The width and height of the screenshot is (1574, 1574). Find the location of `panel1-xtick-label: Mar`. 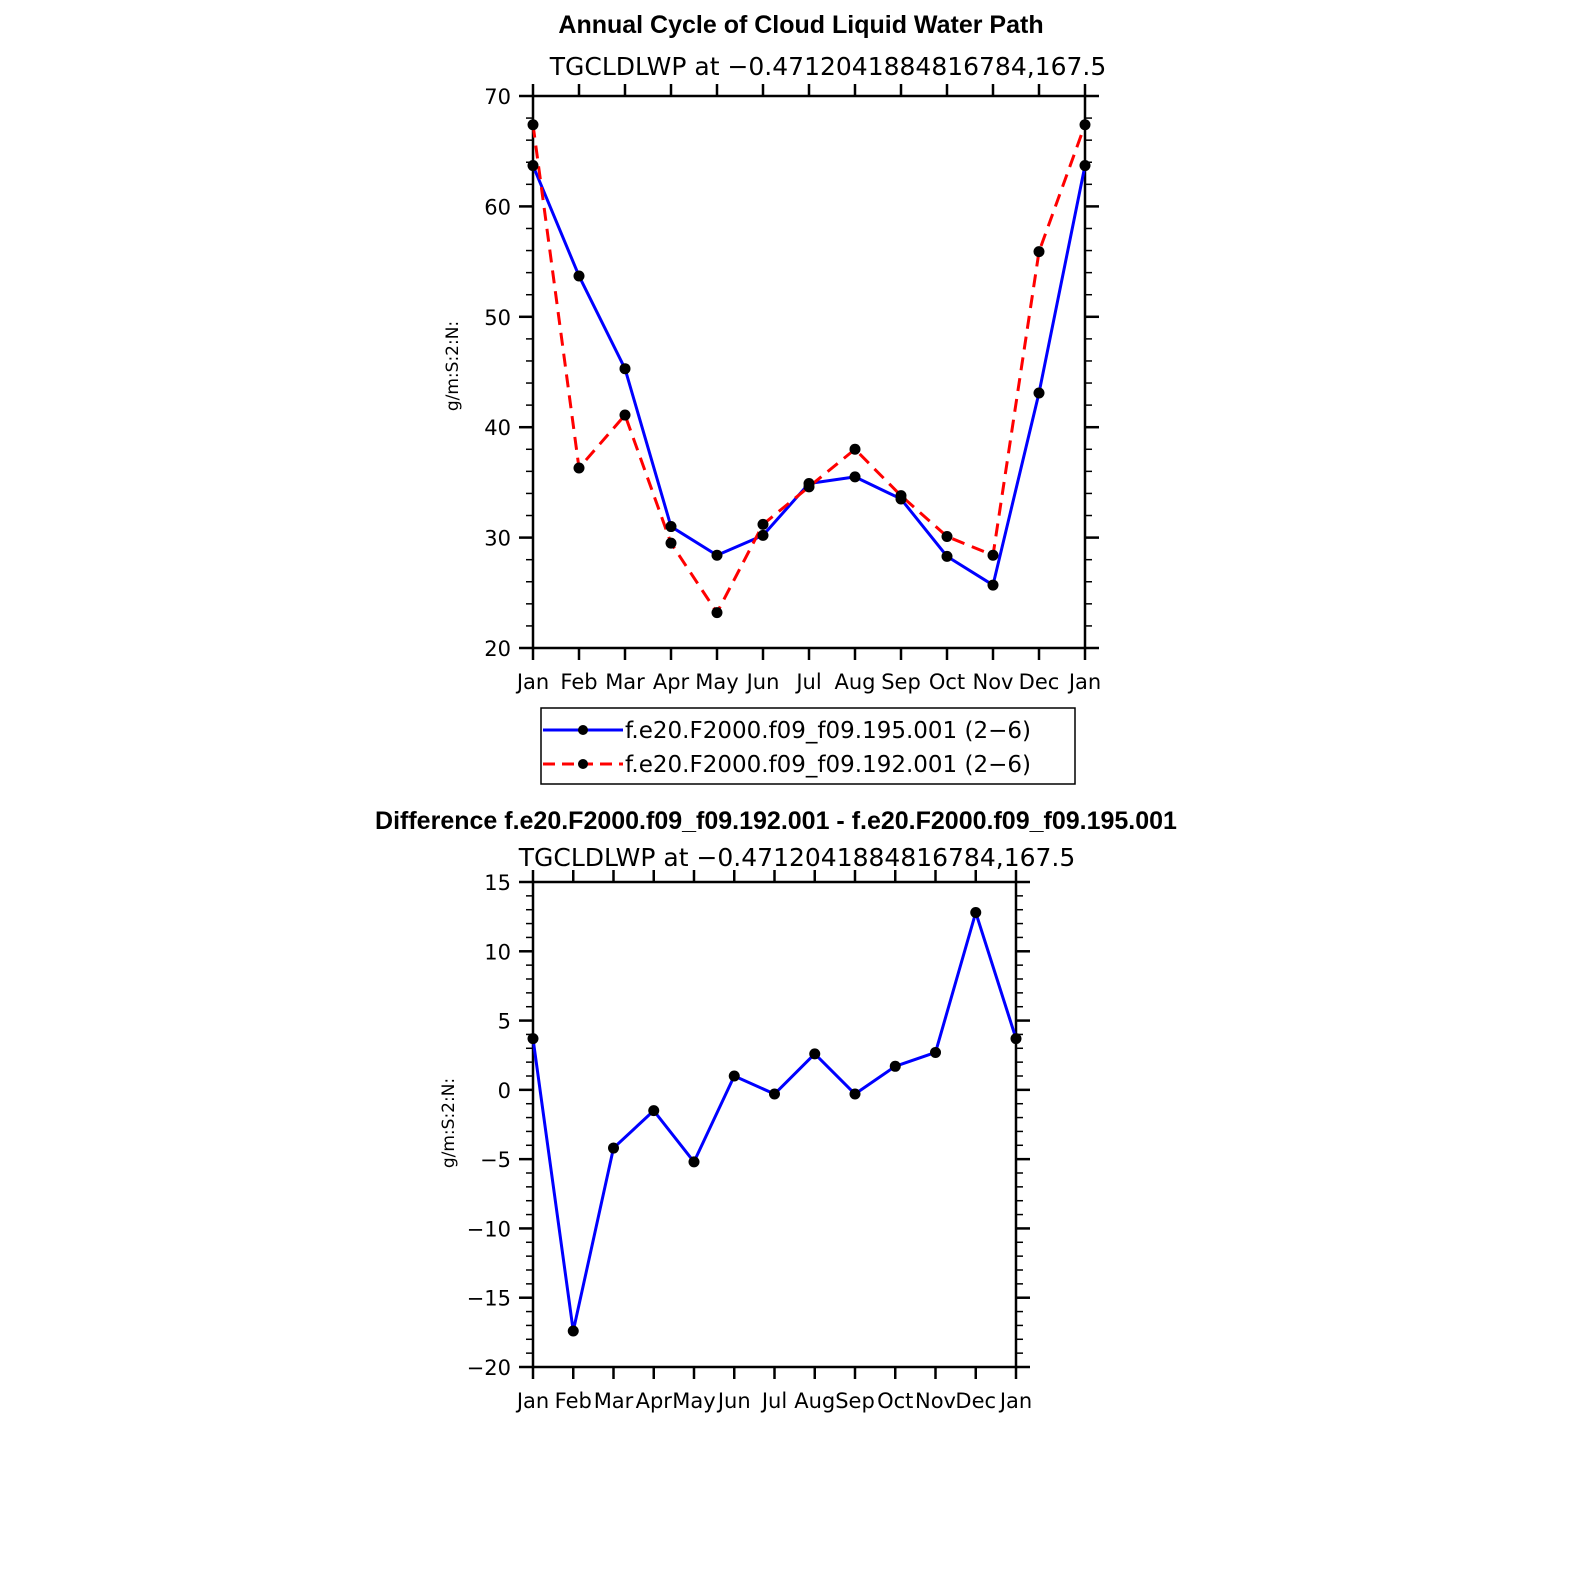

panel1-xtick-label: Mar is located at coordinates (625, 682).